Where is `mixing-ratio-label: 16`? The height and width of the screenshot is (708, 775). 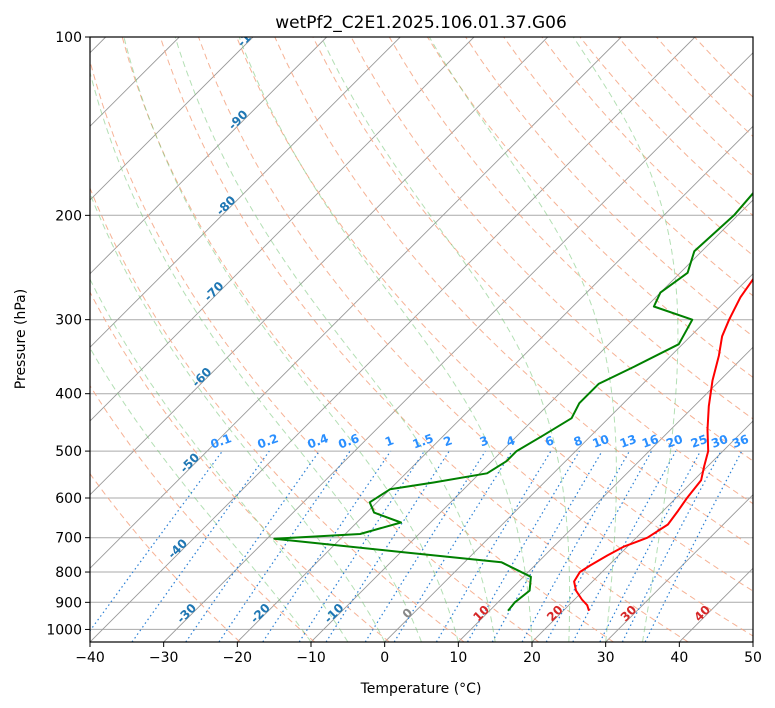 mixing-ratio-label: 16 is located at coordinates (650, 441).